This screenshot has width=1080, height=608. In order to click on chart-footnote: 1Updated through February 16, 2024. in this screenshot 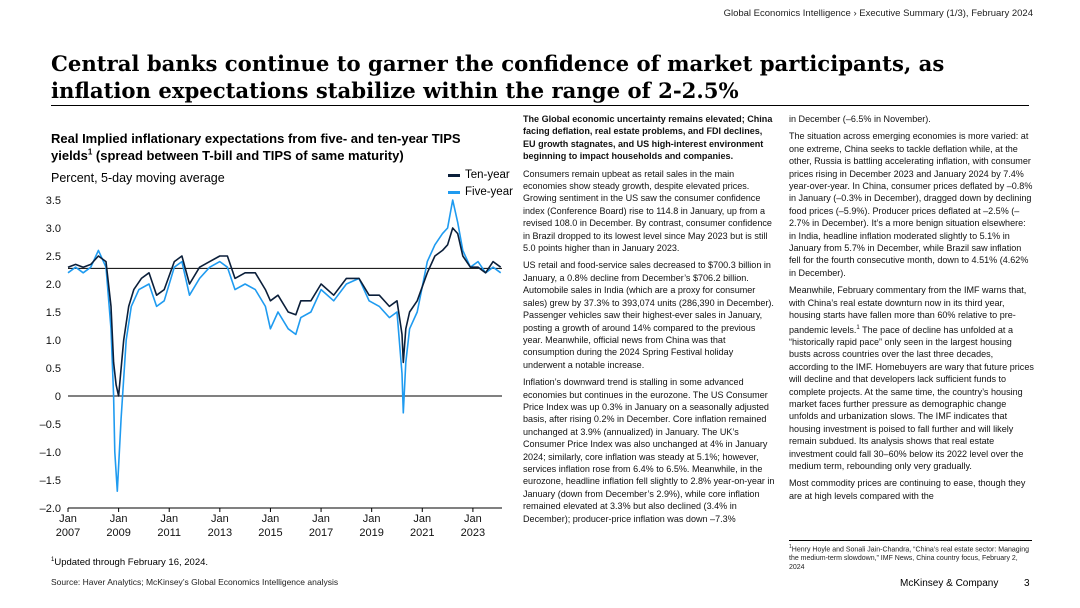, I will do `click(129, 562)`.